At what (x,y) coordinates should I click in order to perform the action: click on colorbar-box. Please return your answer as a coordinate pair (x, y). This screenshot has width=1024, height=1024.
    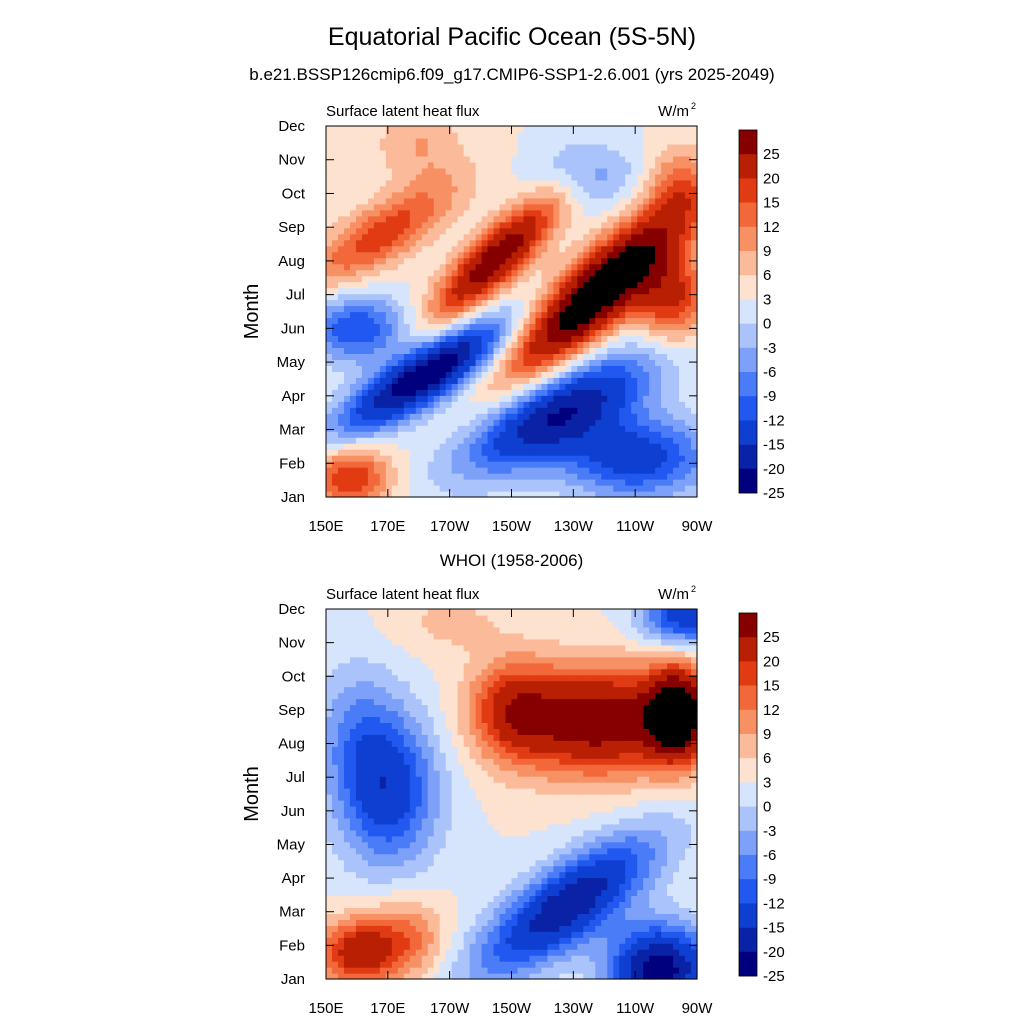
    Looking at the image, I should click on (748, 360).